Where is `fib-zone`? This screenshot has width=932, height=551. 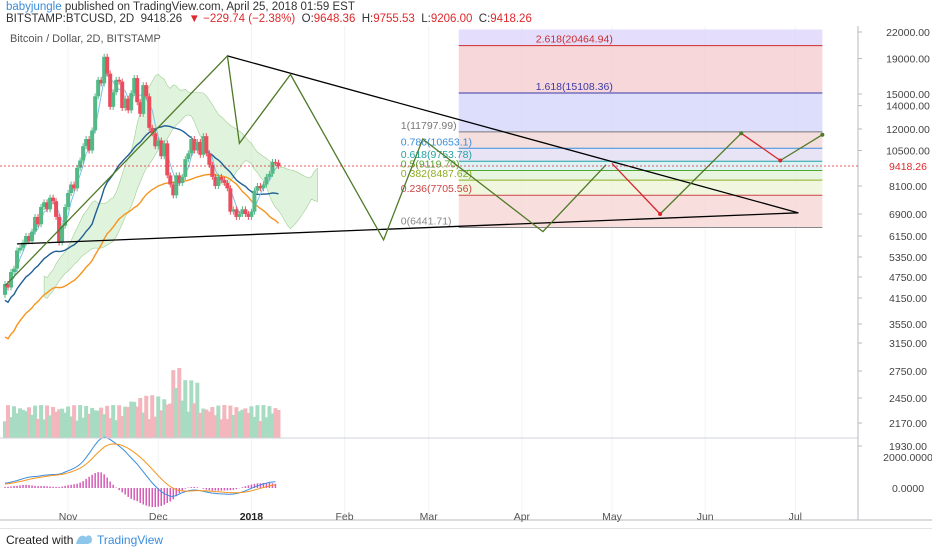 fib-zone is located at coordinates (640, 37).